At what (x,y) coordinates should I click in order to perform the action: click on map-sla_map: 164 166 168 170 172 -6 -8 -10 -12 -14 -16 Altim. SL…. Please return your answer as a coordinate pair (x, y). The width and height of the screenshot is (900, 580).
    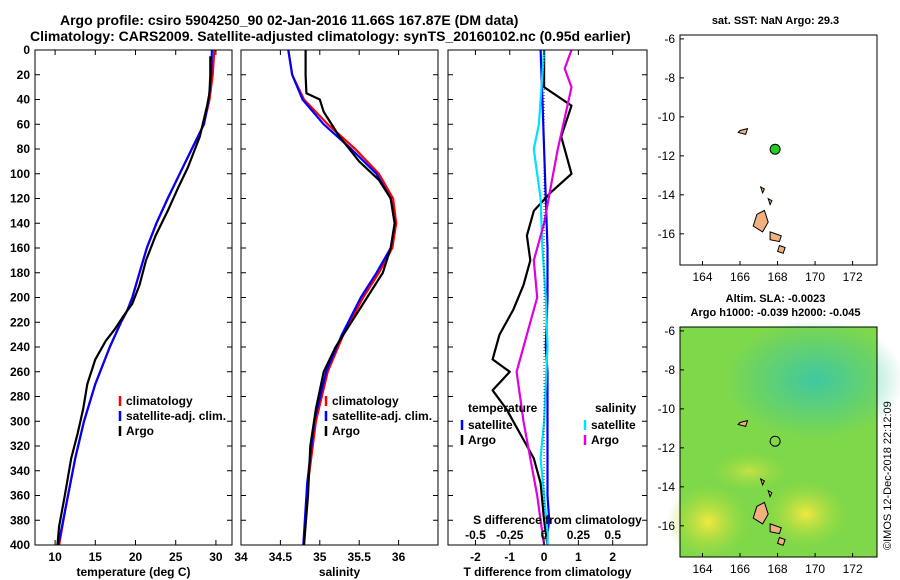
    Looking at the image, I should click on (779, 434).